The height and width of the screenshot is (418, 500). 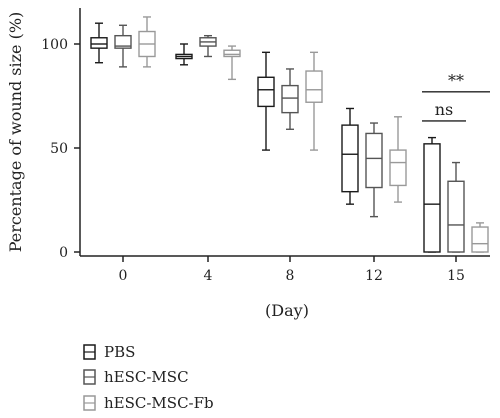 I want to click on x-ticks: 0 4 8 12 15, so click(x=292, y=270).